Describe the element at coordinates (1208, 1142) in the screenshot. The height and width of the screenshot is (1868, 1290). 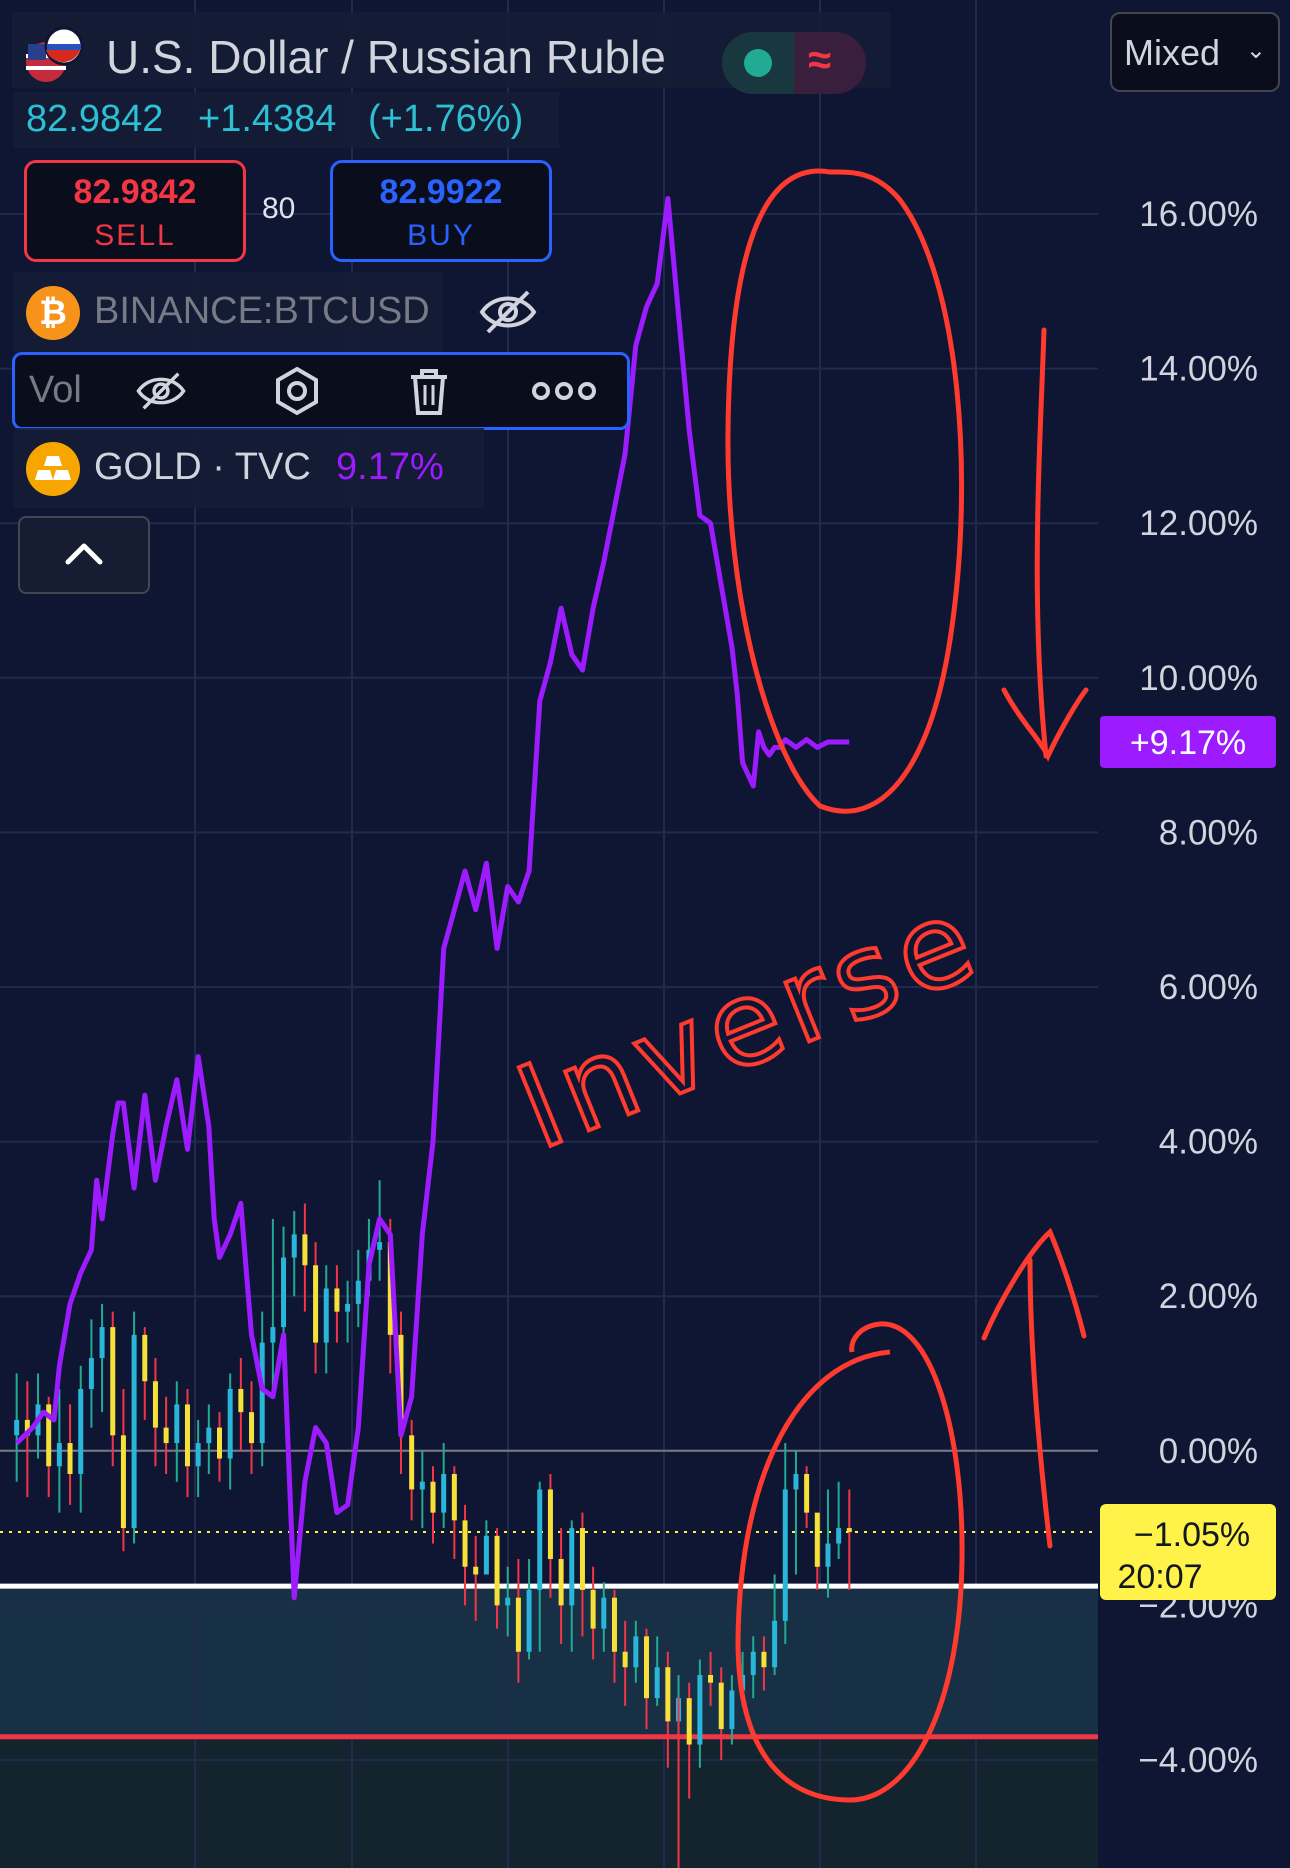
I see `y-tick-label: 4.00%` at that location.